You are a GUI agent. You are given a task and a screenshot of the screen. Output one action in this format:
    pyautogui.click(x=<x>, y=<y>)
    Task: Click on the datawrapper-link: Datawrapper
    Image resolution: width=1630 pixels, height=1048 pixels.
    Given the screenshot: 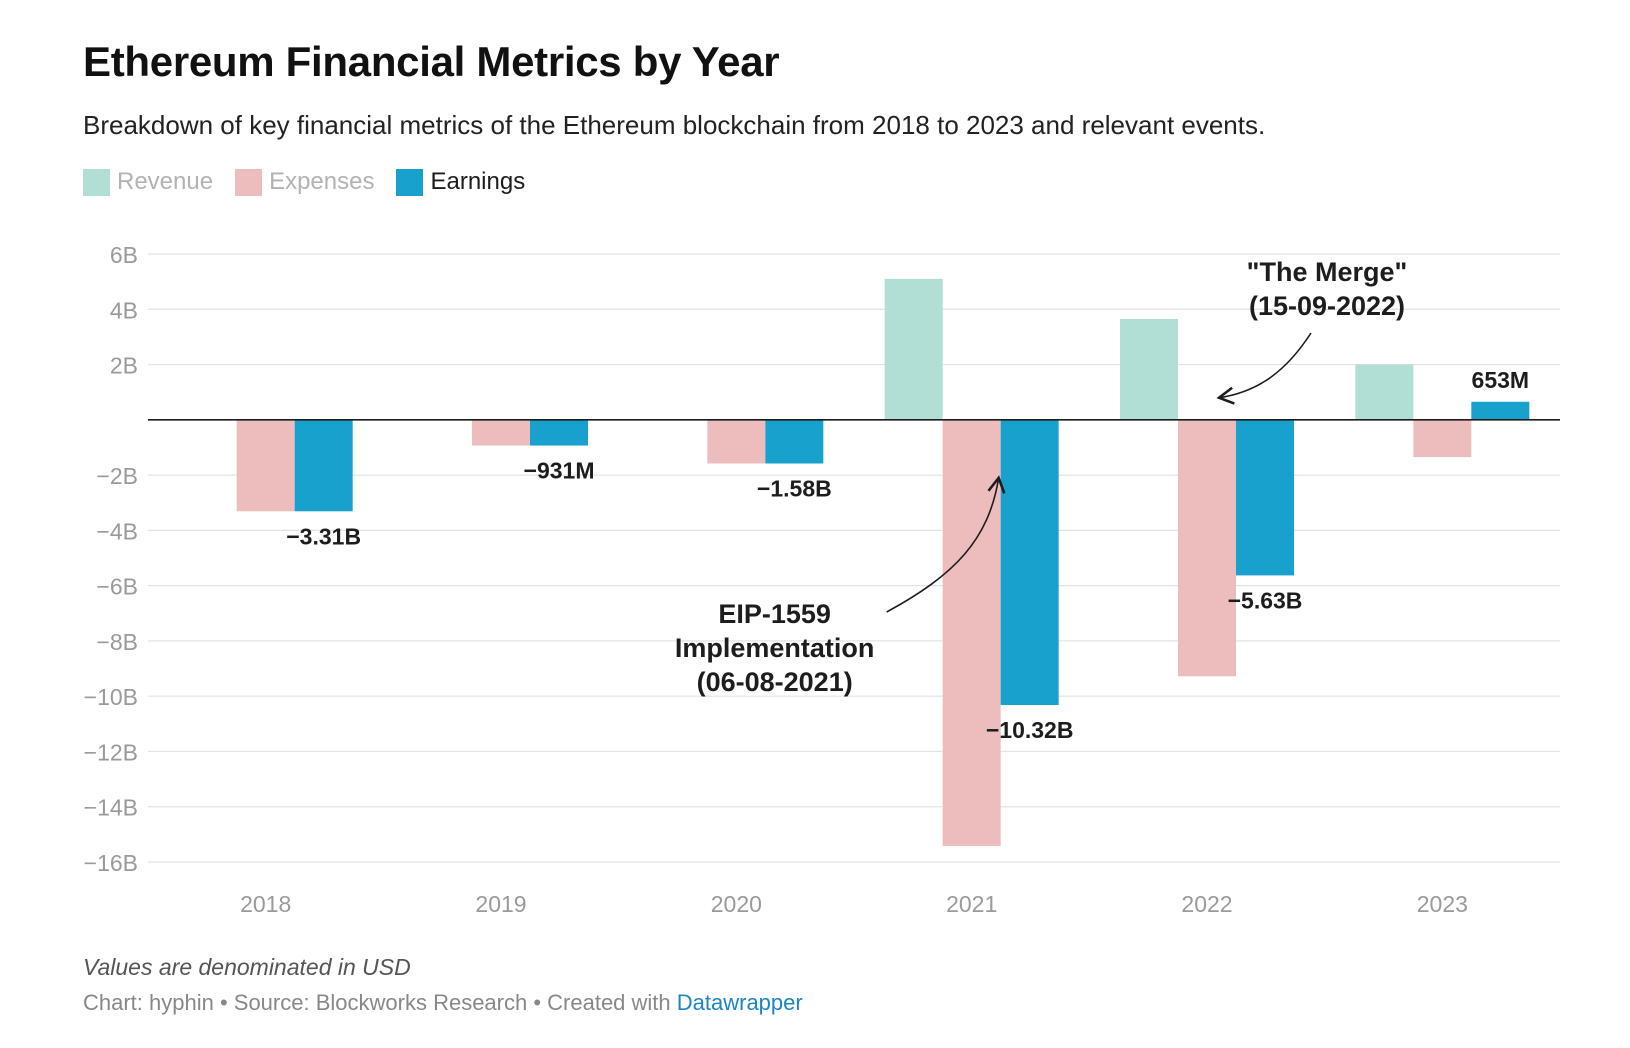 What is the action you would take?
    pyautogui.click(x=739, y=1002)
    